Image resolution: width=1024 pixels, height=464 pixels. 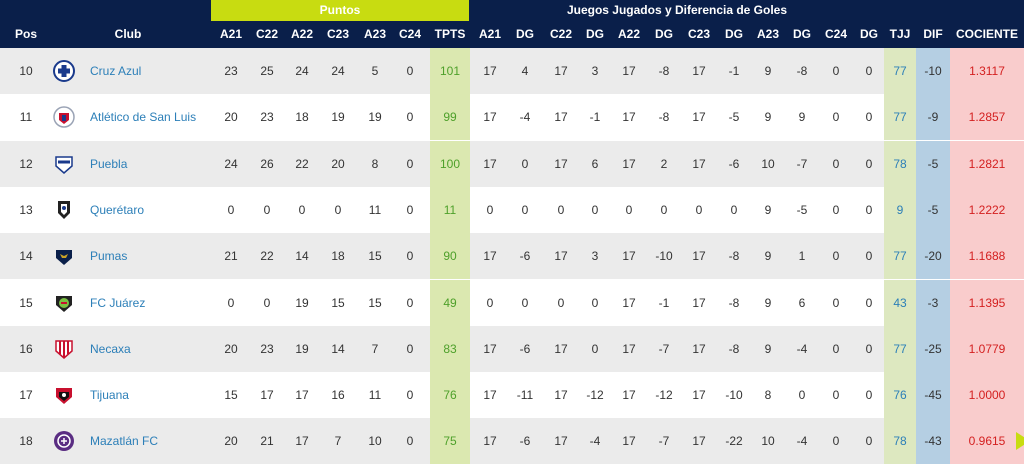 What do you see at coordinates (109, 163) in the screenshot?
I see `club-name-link: Puebla` at bounding box center [109, 163].